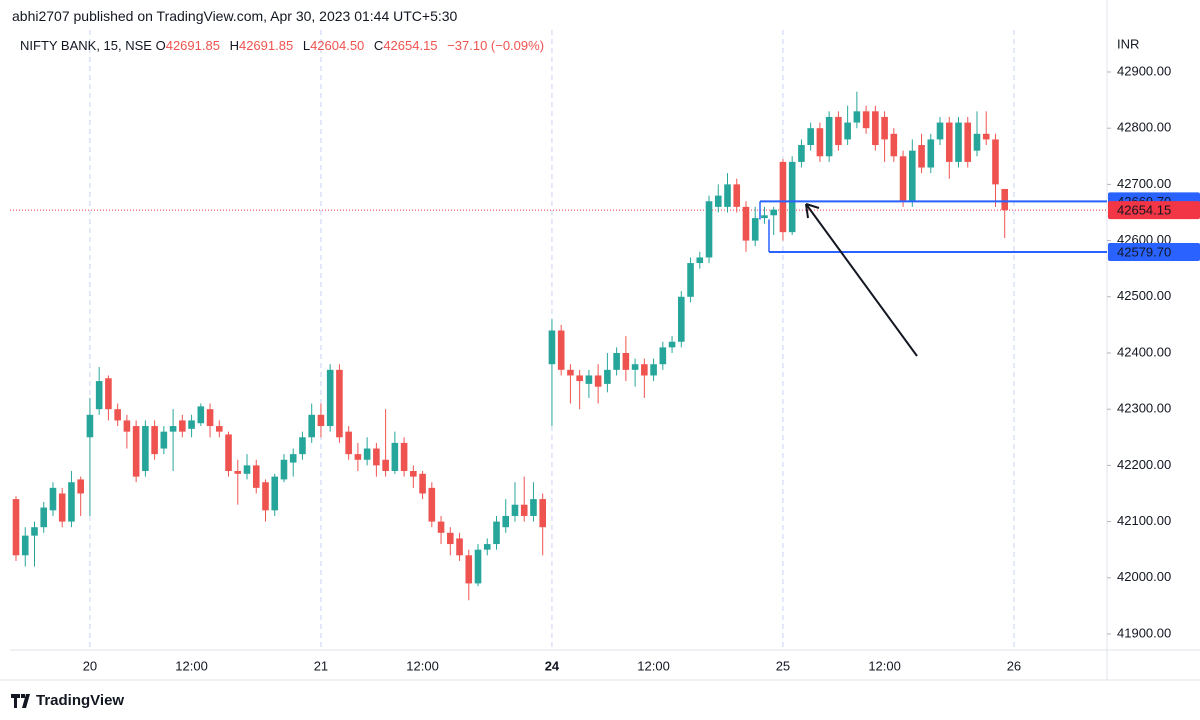  Describe the element at coordinates (783, 665) in the screenshot. I see `x-tick-label: 25` at that location.